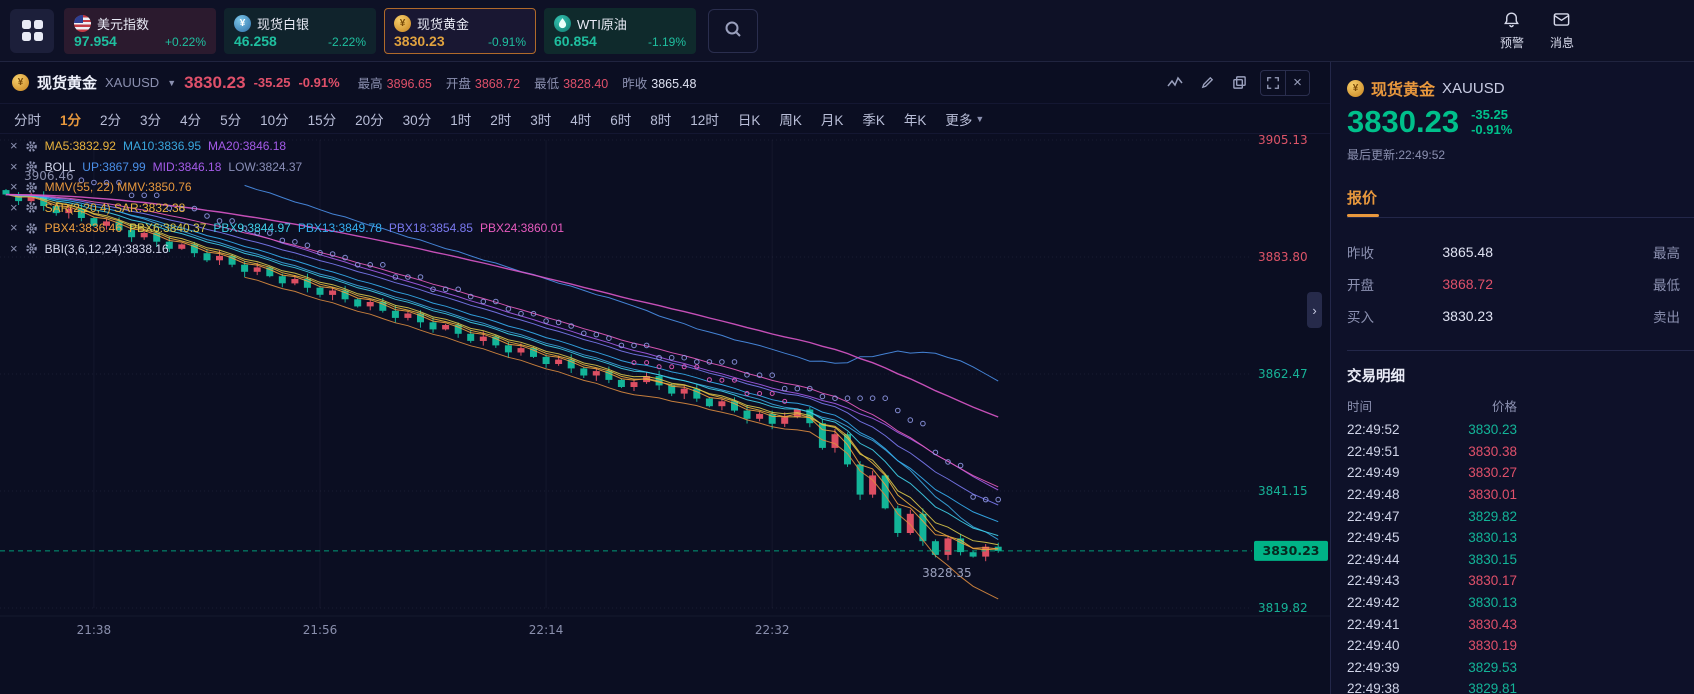 The image size is (1694, 694). Describe the element at coordinates (497, 84) in the screenshot. I see `stat-value: 3868.72` at that location.